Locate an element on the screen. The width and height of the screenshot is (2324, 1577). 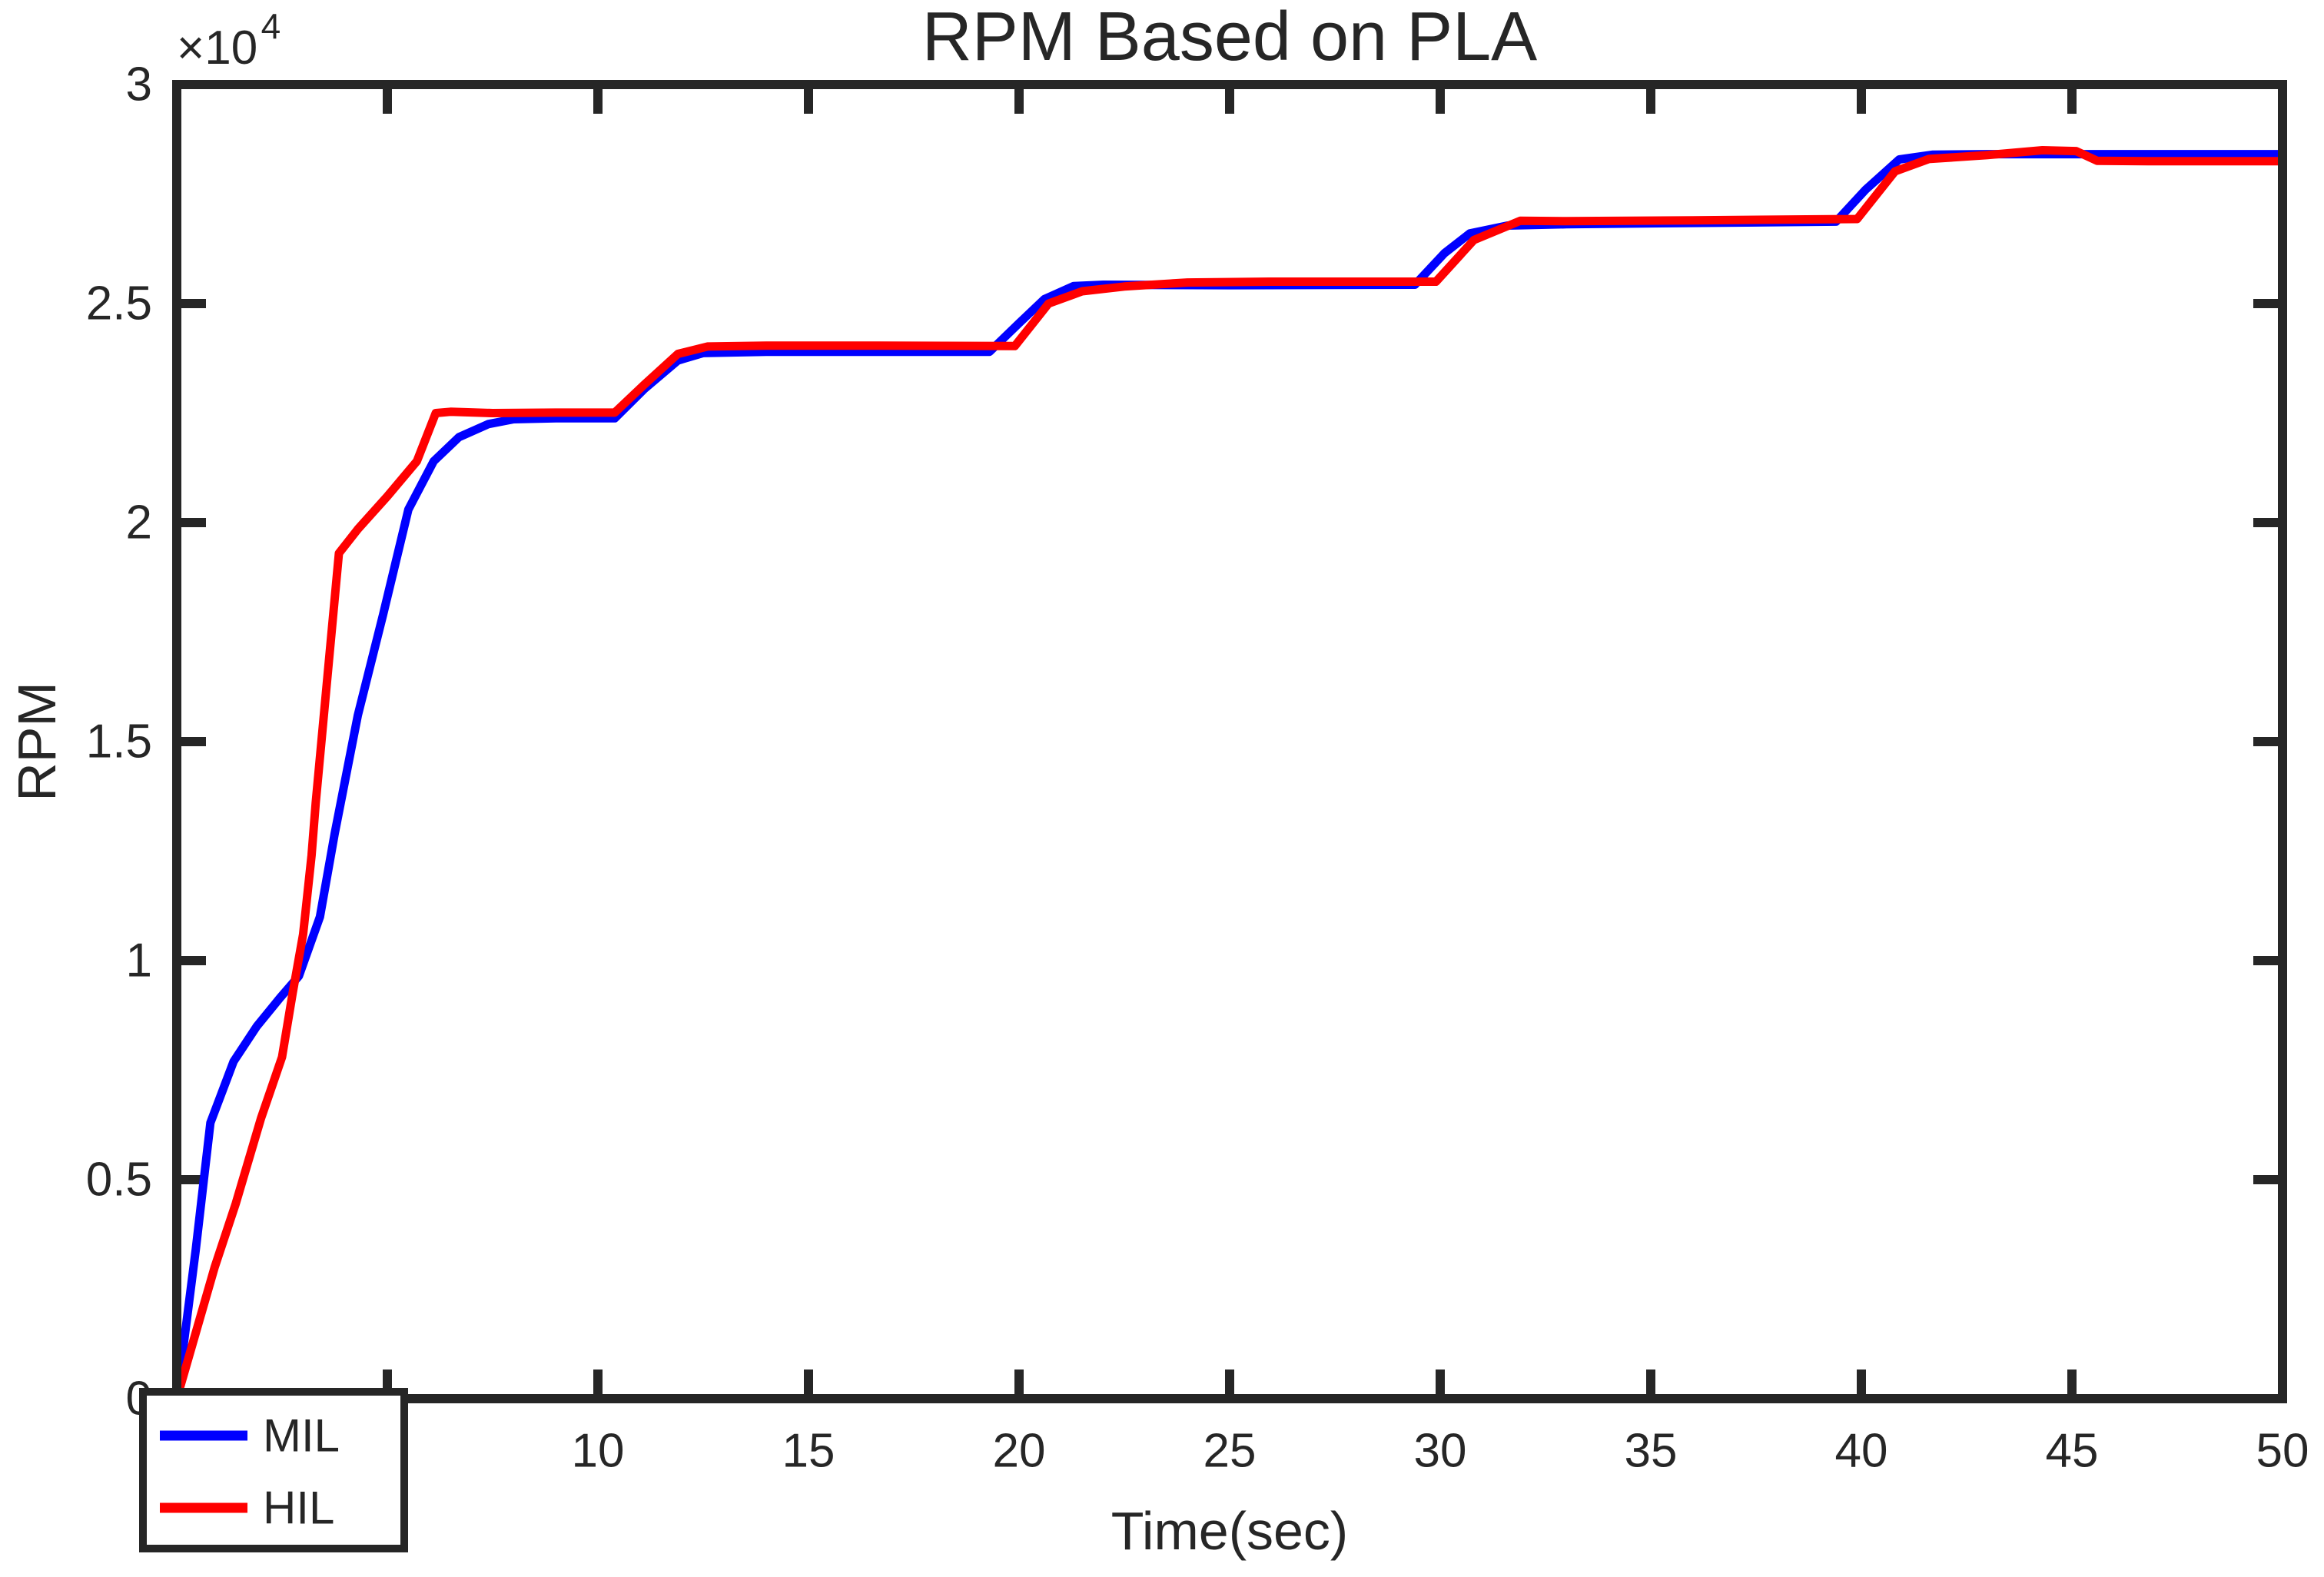
y-tick-label: 1.5 is located at coordinates (119, 742).